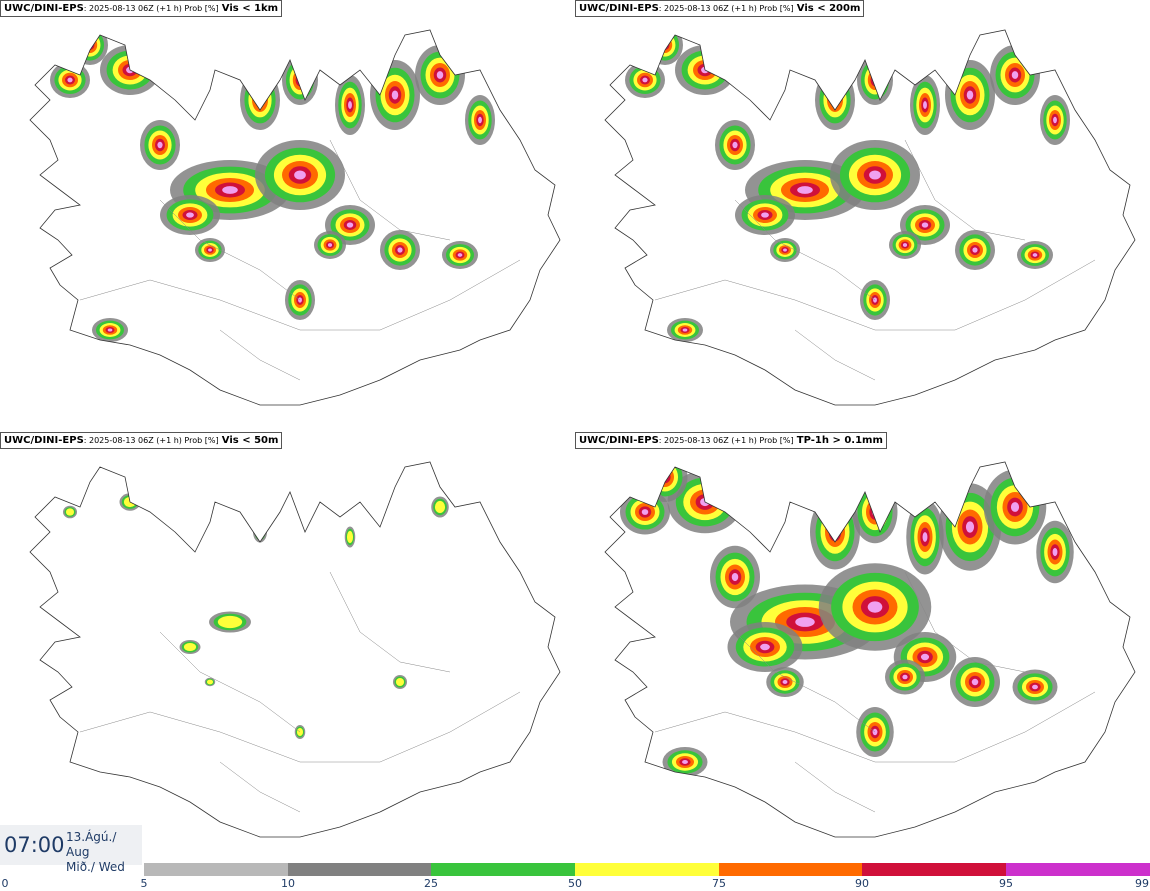  I want to click on valid-date: 13.Ágú./ Aug Mið./ Wed, so click(104, 852).